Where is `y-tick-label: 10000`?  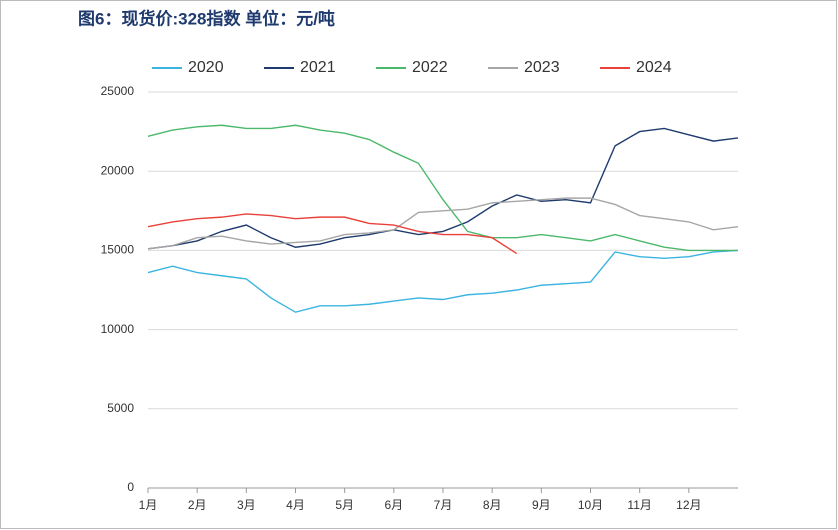 y-tick-label: 10000 is located at coordinates (118, 329).